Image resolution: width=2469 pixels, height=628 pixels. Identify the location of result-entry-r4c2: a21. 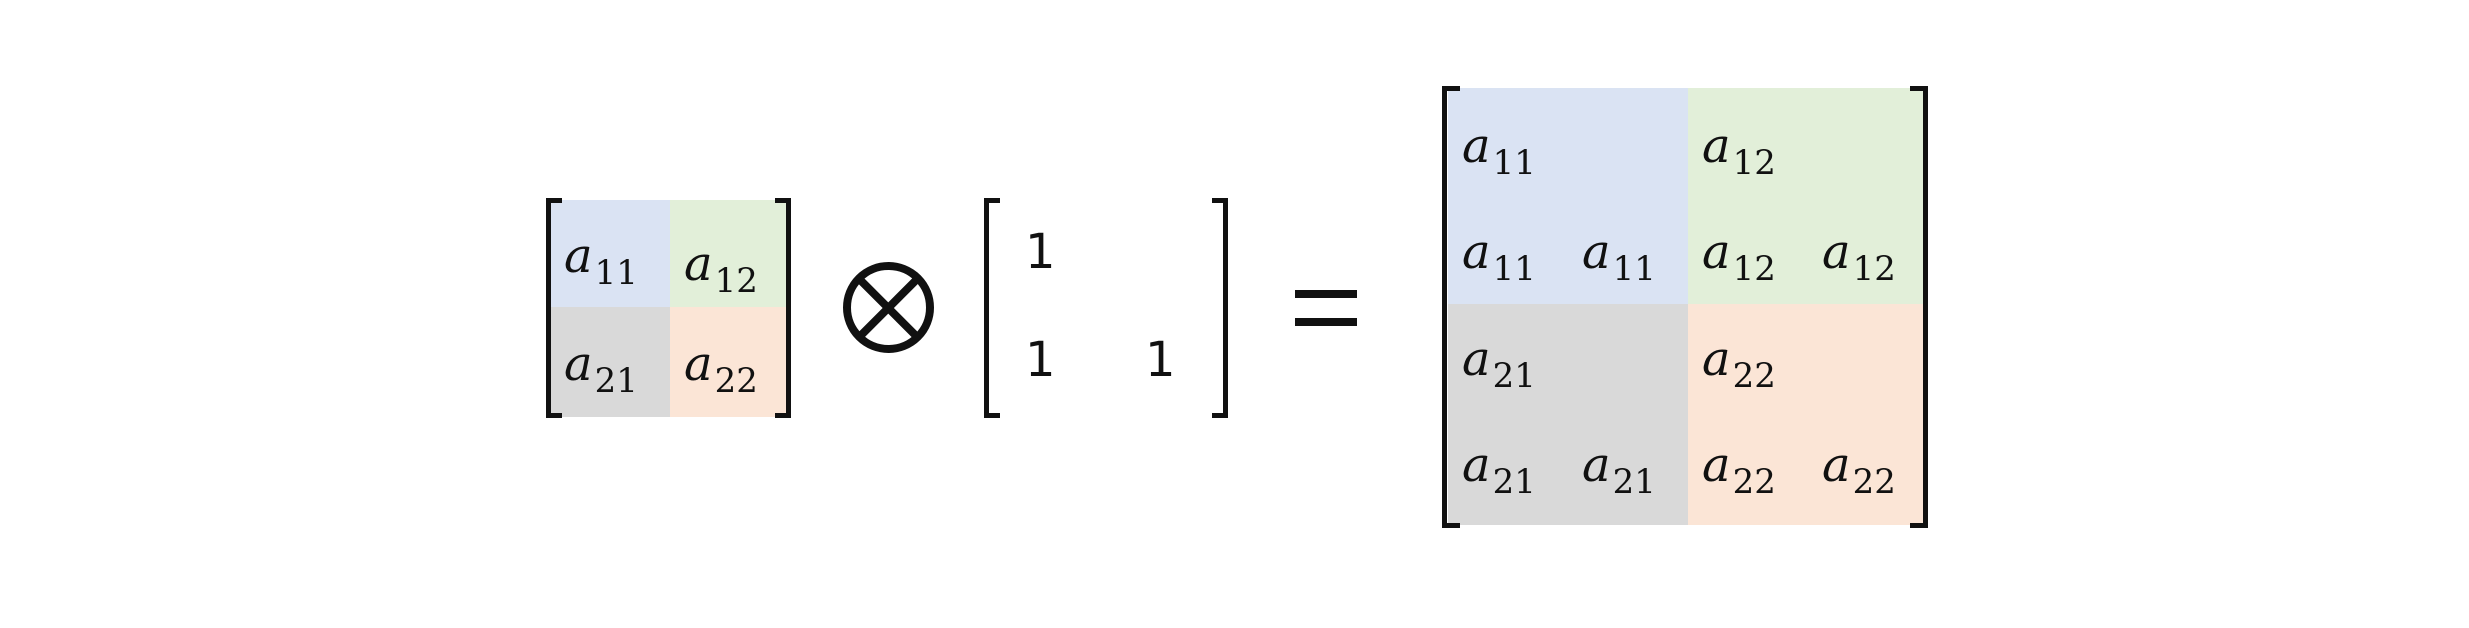
(1619, 469).